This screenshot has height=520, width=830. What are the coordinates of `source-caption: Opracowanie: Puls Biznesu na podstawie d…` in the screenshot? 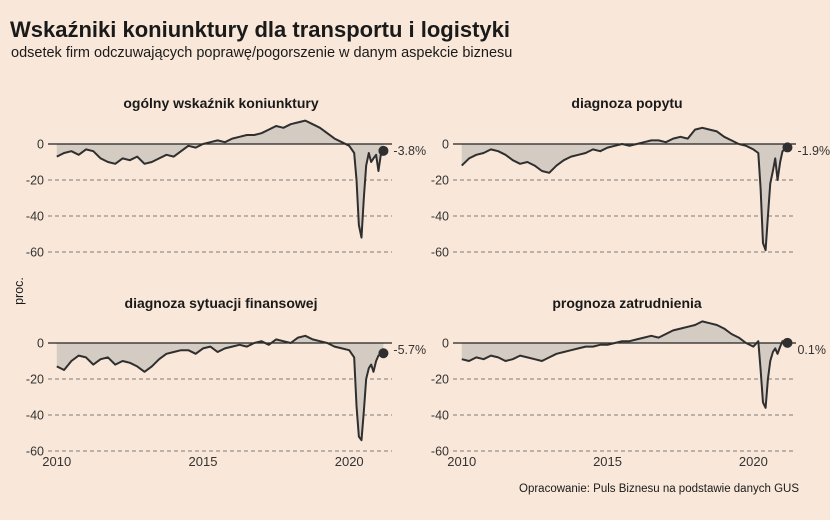 It's located at (659, 489).